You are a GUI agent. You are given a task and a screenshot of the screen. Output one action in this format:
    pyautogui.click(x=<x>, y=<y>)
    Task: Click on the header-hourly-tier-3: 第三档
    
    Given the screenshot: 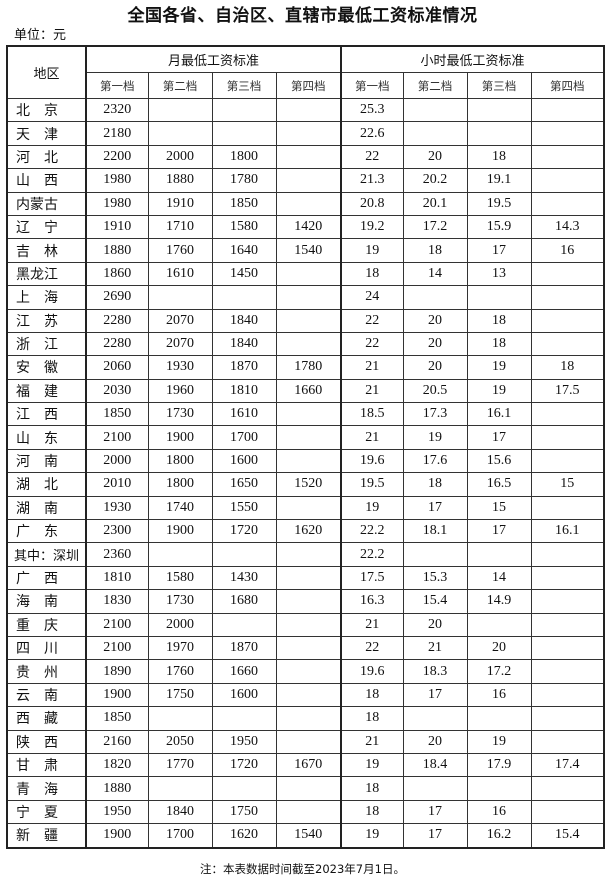 What is the action you would take?
    pyautogui.click(x=499, y=85)
    